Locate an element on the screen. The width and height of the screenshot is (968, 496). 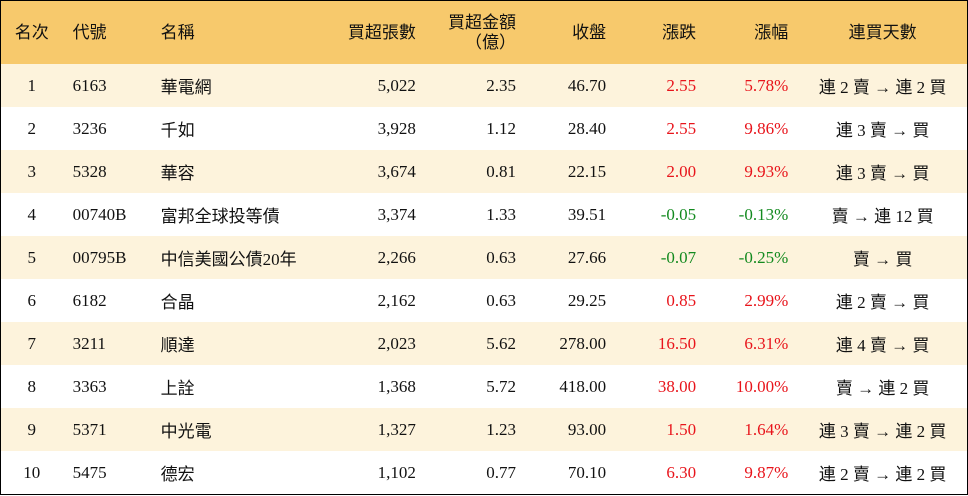
table-cell: 5,022 is located at coordinates (373, 85).